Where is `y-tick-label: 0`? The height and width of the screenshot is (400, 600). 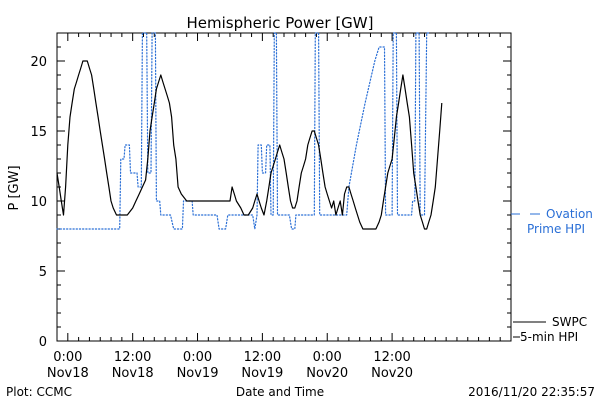
y-tick-label: 0 is located at coordinates (43, 342).